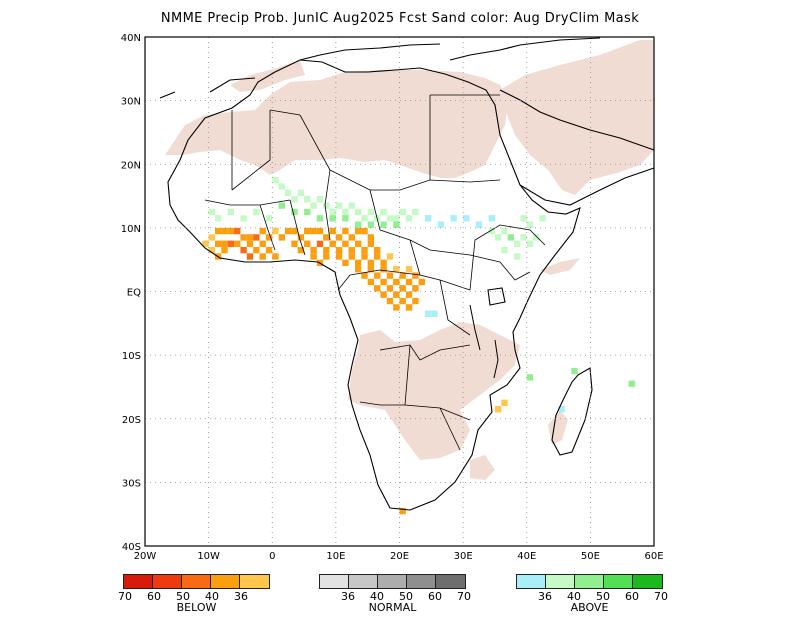  I want to click on lat-tick-label: 30S, so click(131, 483).